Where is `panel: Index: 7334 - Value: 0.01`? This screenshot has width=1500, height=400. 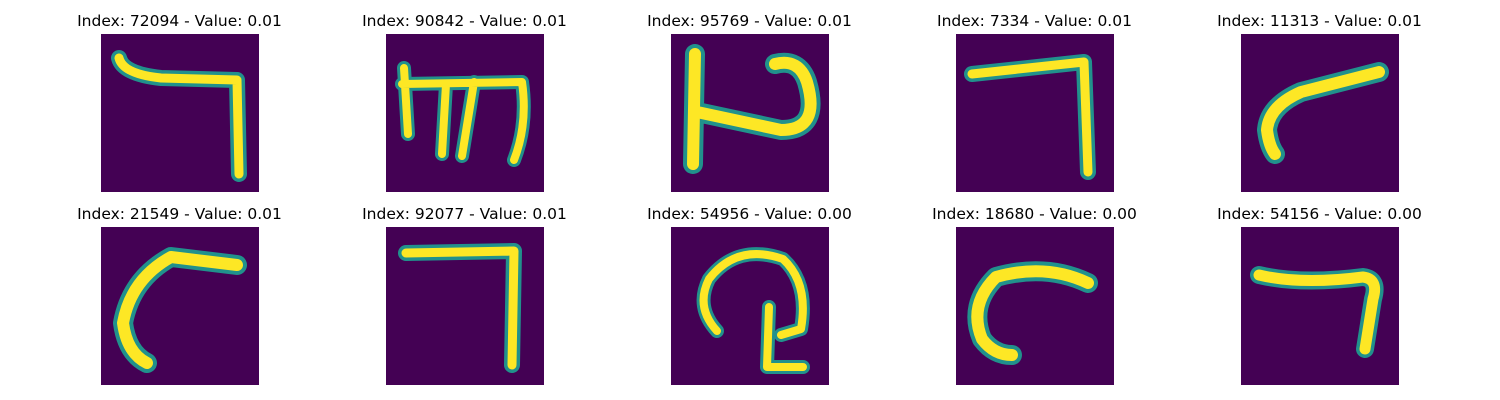
panel: Index: 7334 - Value: 0.01 is located at coordinates (1034, 96).